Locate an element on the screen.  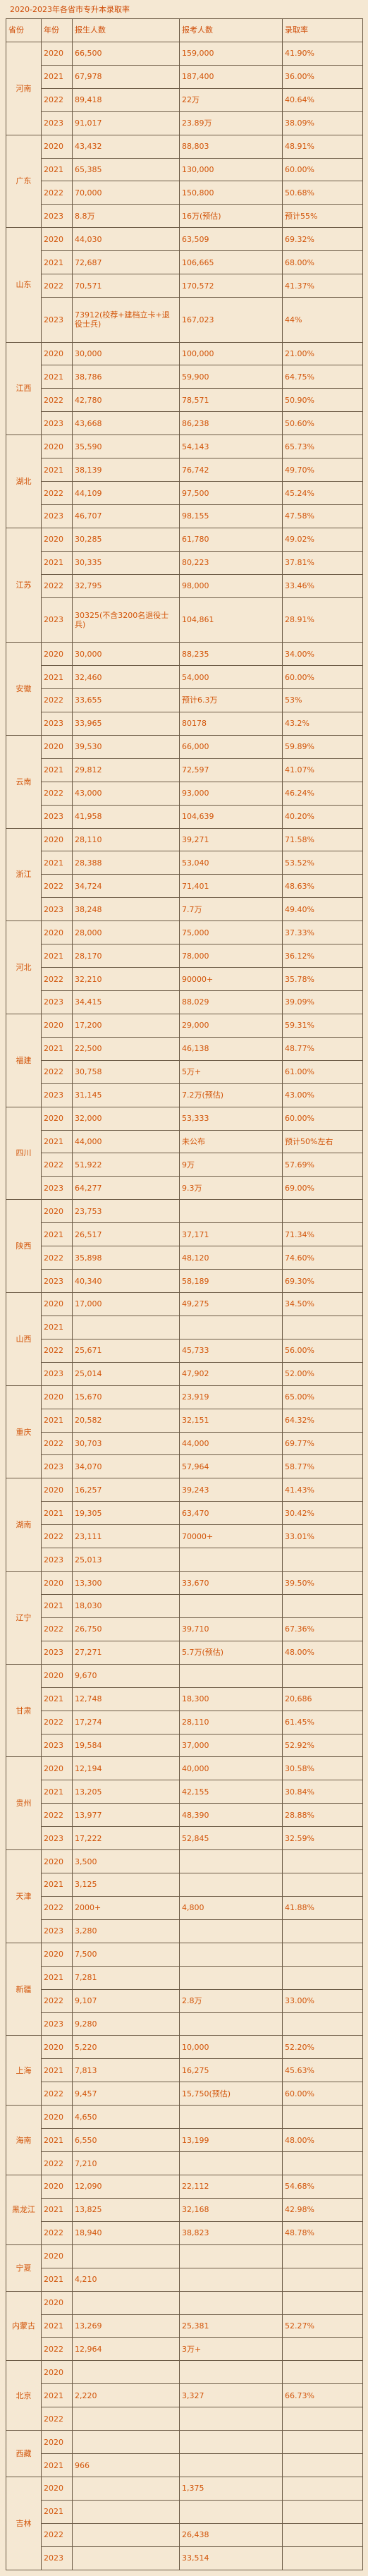
table-row: 2021 is located at coordinates (184, 1327).